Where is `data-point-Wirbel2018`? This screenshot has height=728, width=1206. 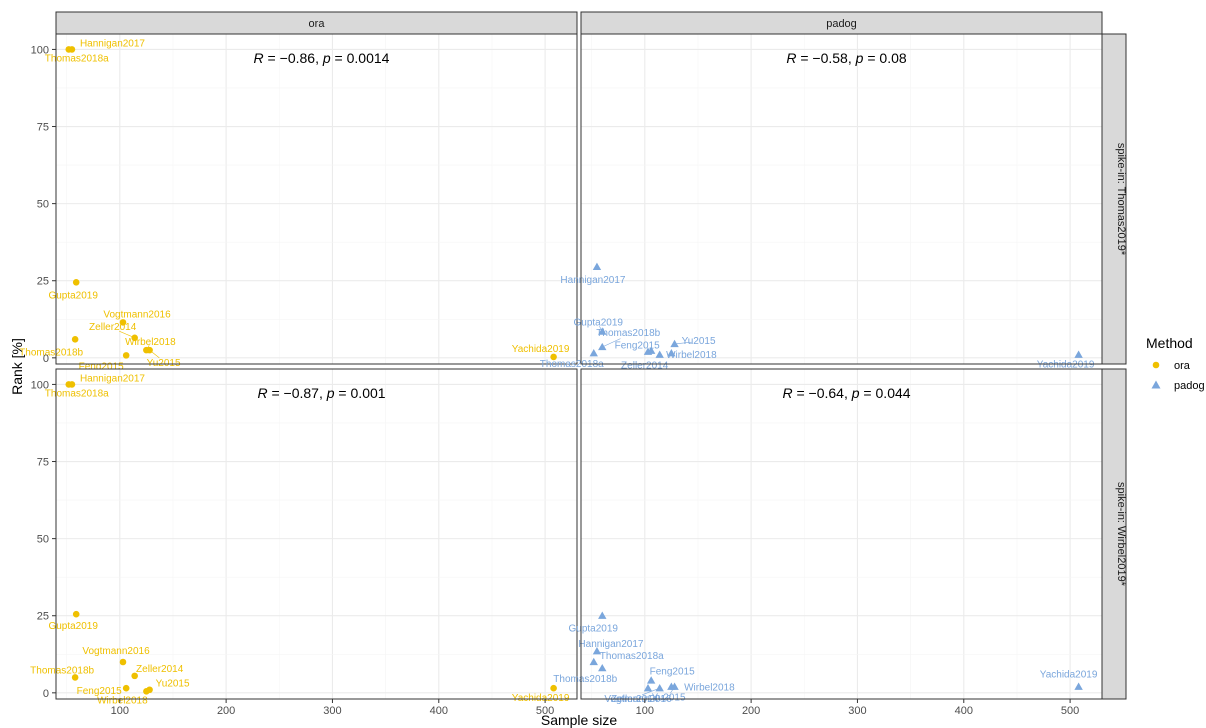
data-point-Wirbel2018 is located at coordinates (671, 353).